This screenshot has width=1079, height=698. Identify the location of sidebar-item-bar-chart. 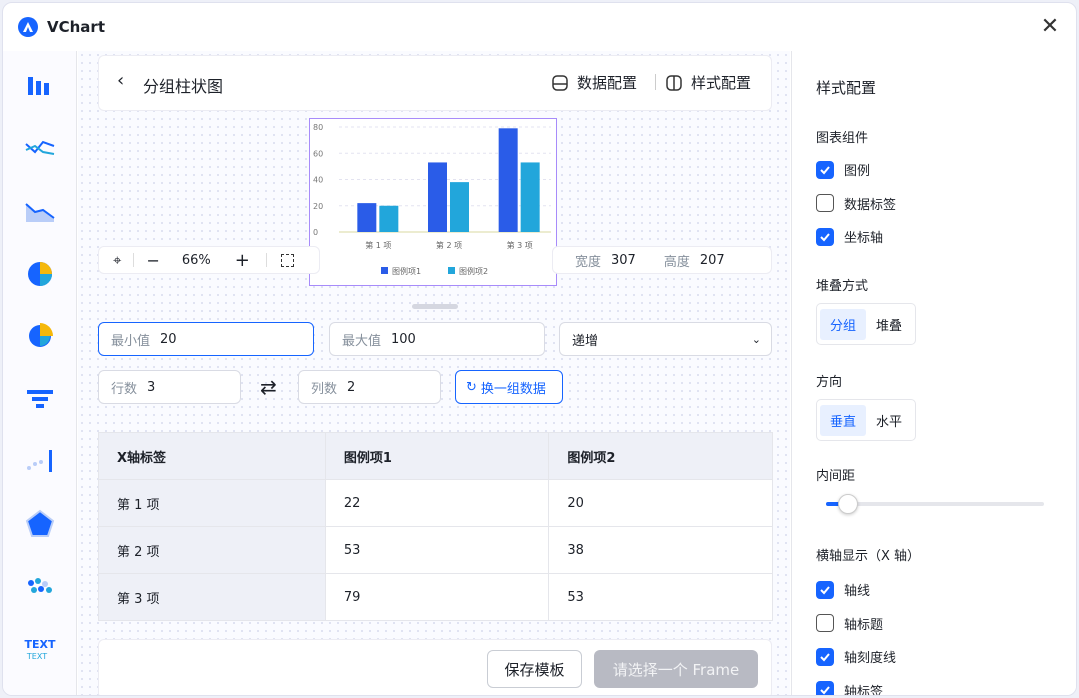
(40, 86).